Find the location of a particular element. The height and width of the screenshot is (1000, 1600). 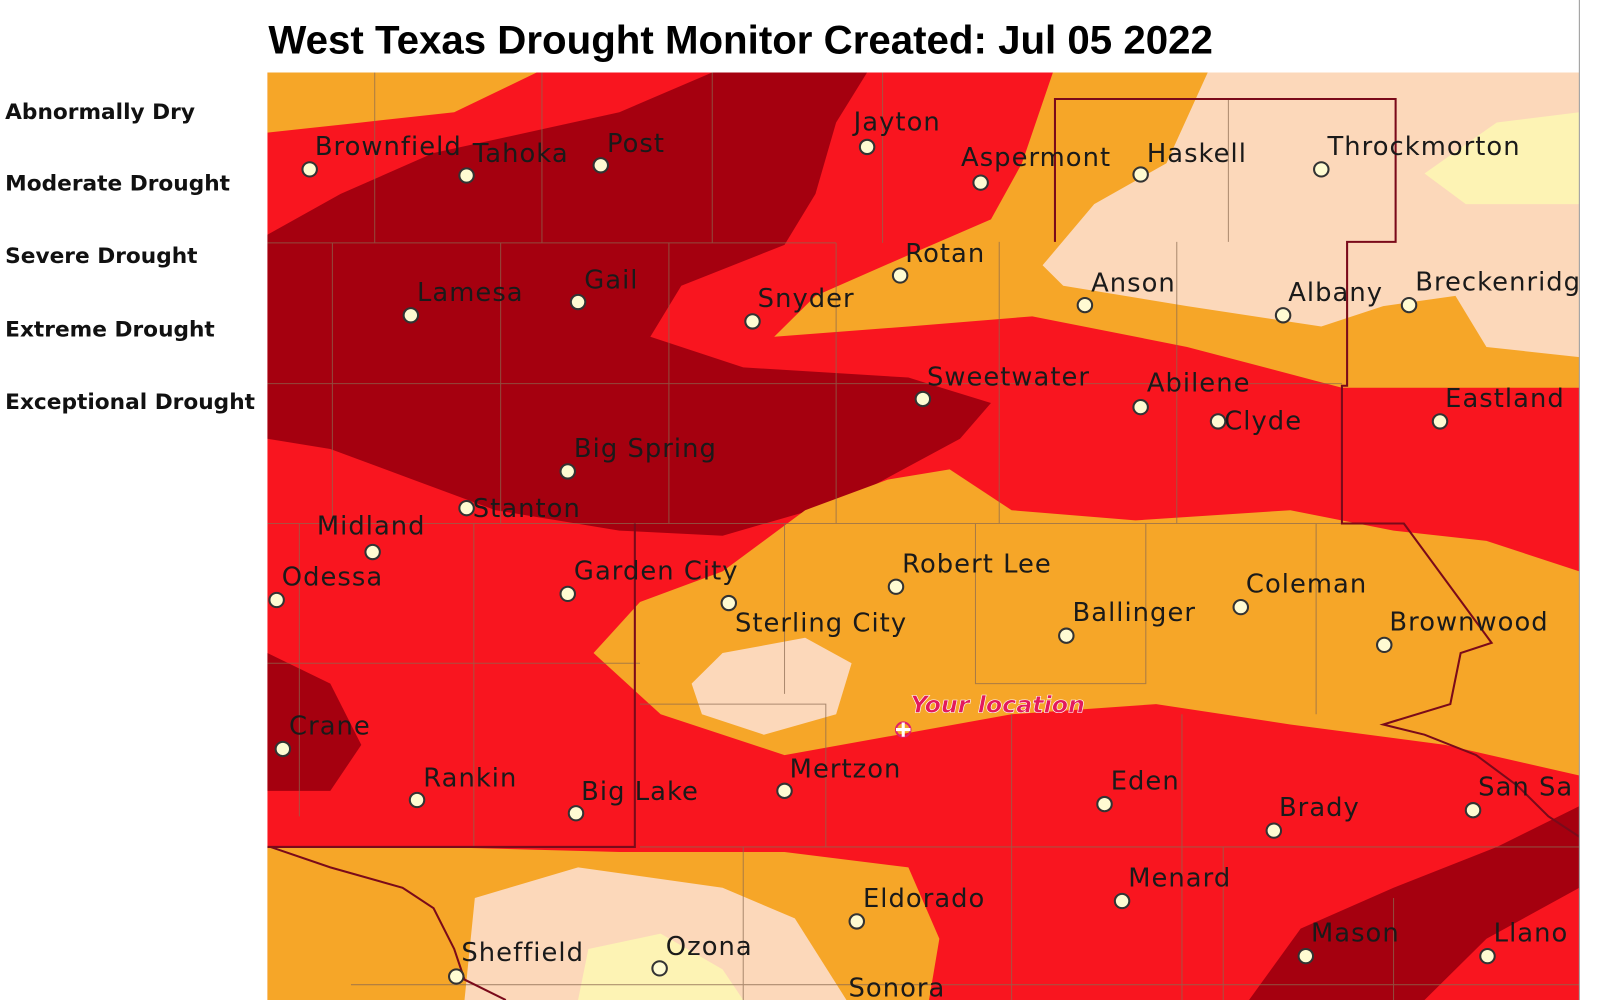

city-label: Sweetwater is located at coordinates (1008, 378).